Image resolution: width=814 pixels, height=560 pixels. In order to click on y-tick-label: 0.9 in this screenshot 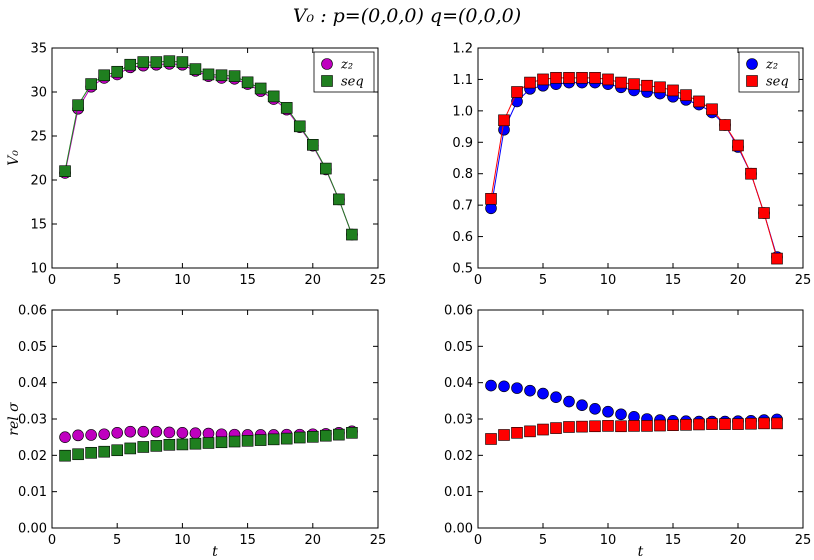, I will do `click(462, 143)`.